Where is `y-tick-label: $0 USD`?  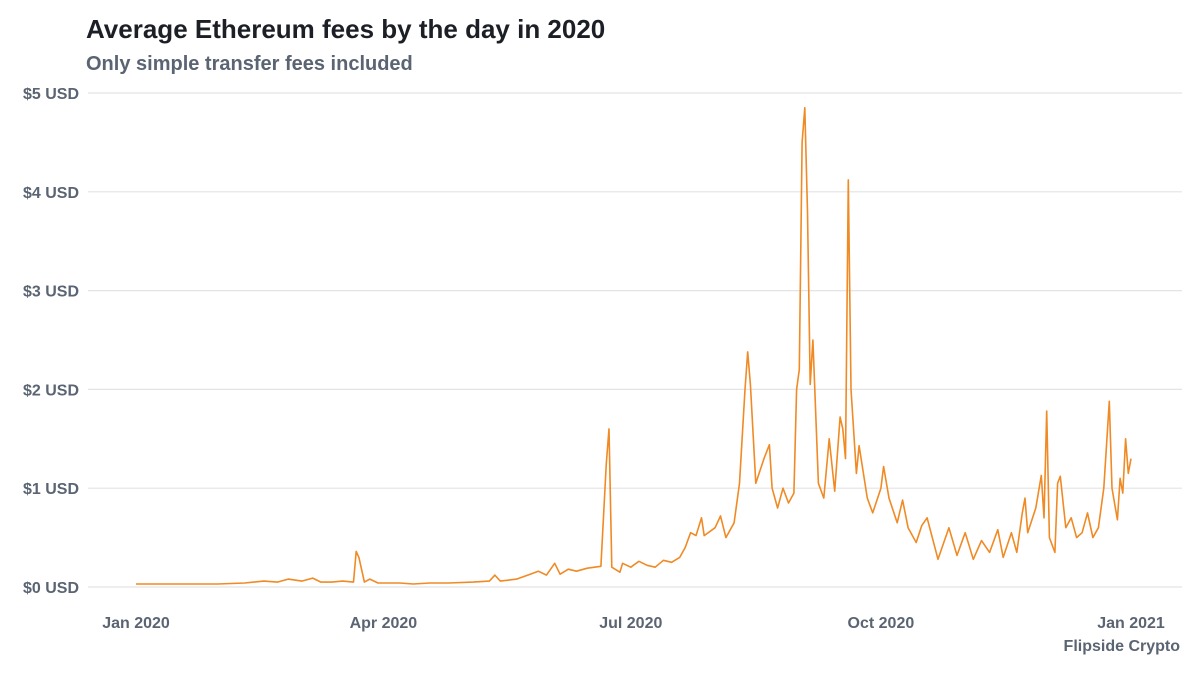
y-tick-label: $0 USD is located at coordinates (51, 588).